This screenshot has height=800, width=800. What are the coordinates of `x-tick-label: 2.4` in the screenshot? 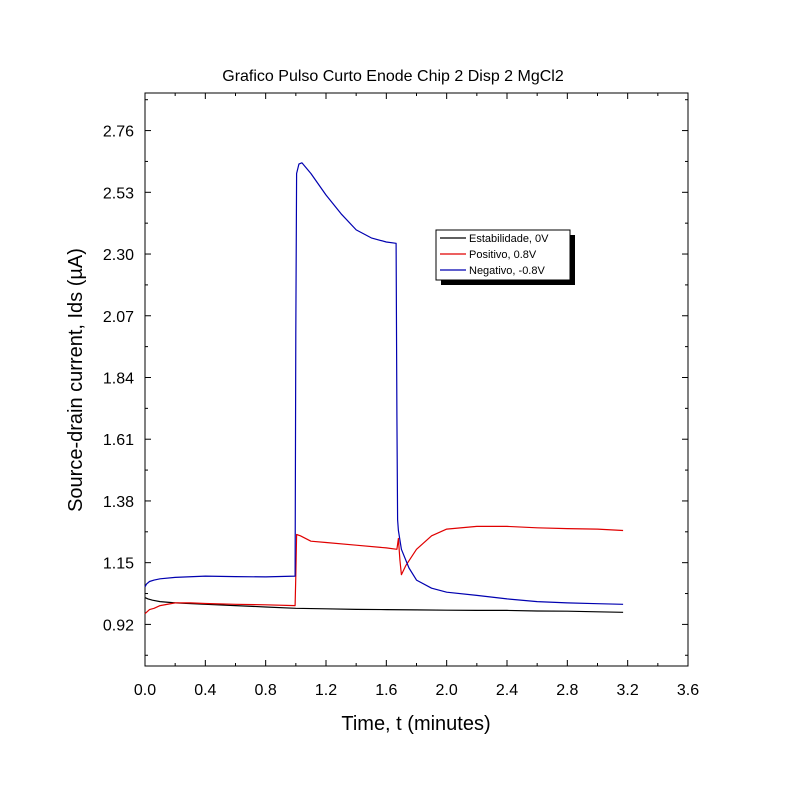 It's located at (507, 690).